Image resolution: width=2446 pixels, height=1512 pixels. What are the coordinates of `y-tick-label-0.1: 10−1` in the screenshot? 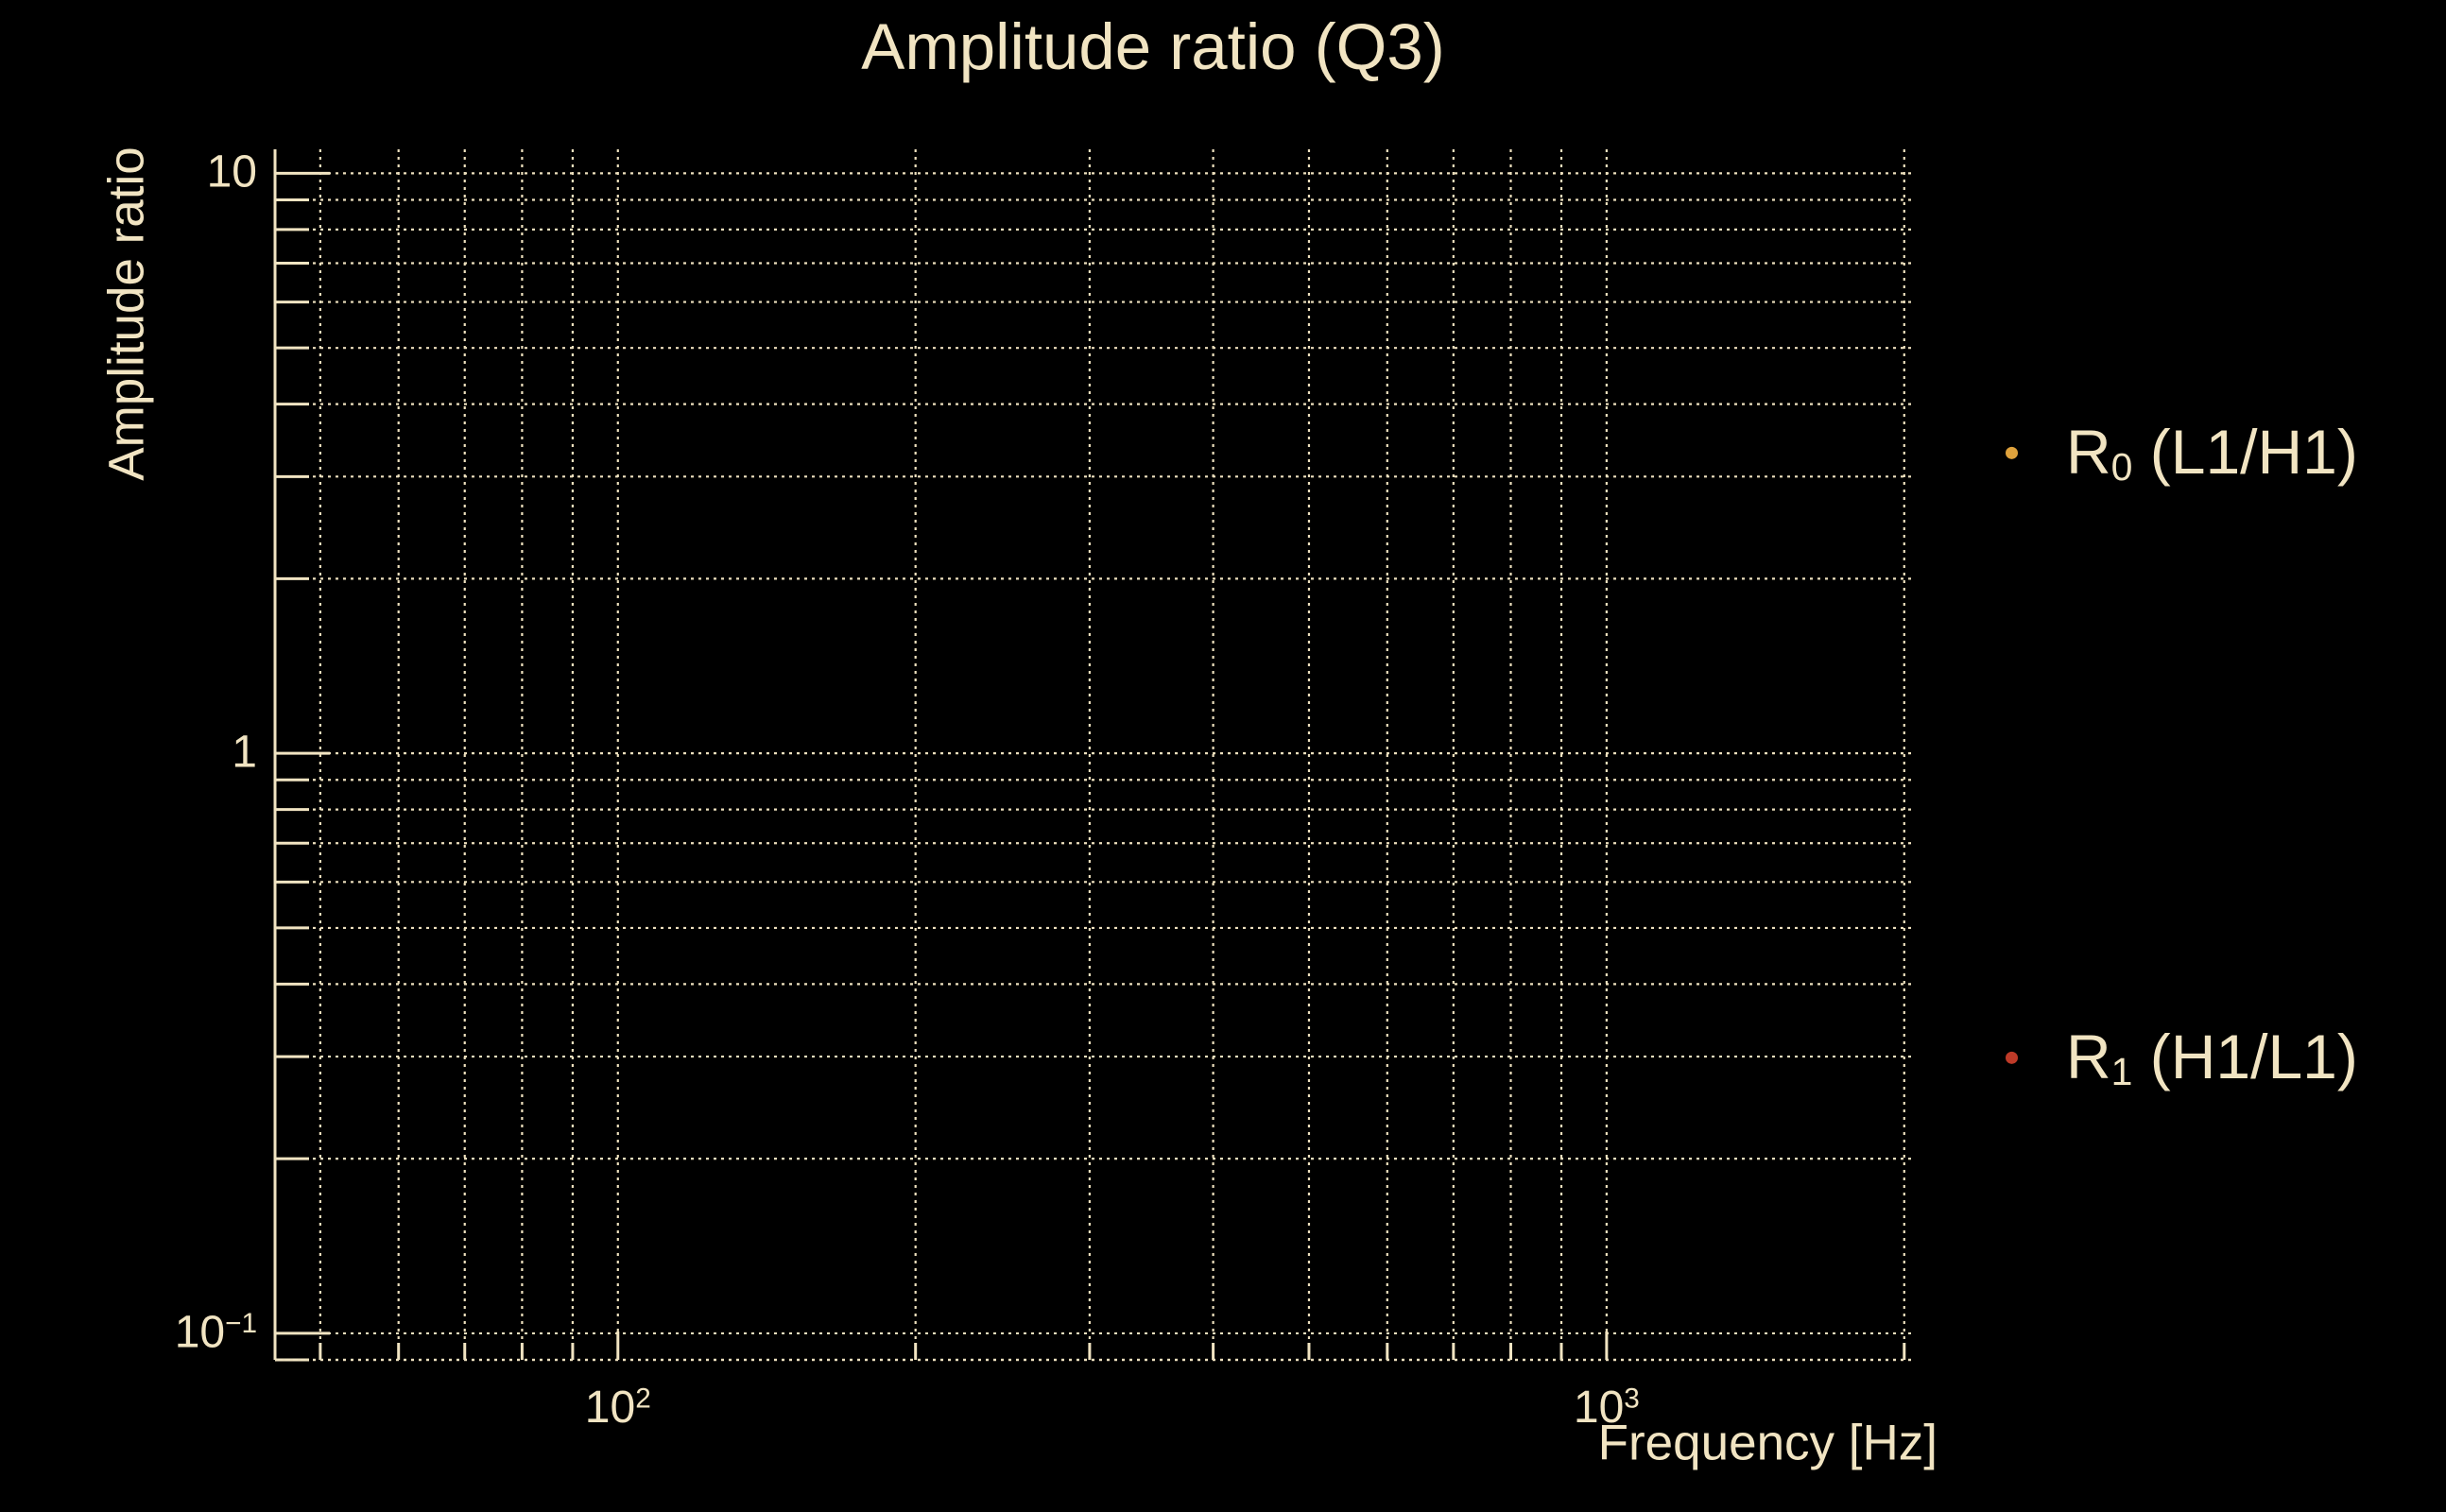 It's located at (216, 1332).